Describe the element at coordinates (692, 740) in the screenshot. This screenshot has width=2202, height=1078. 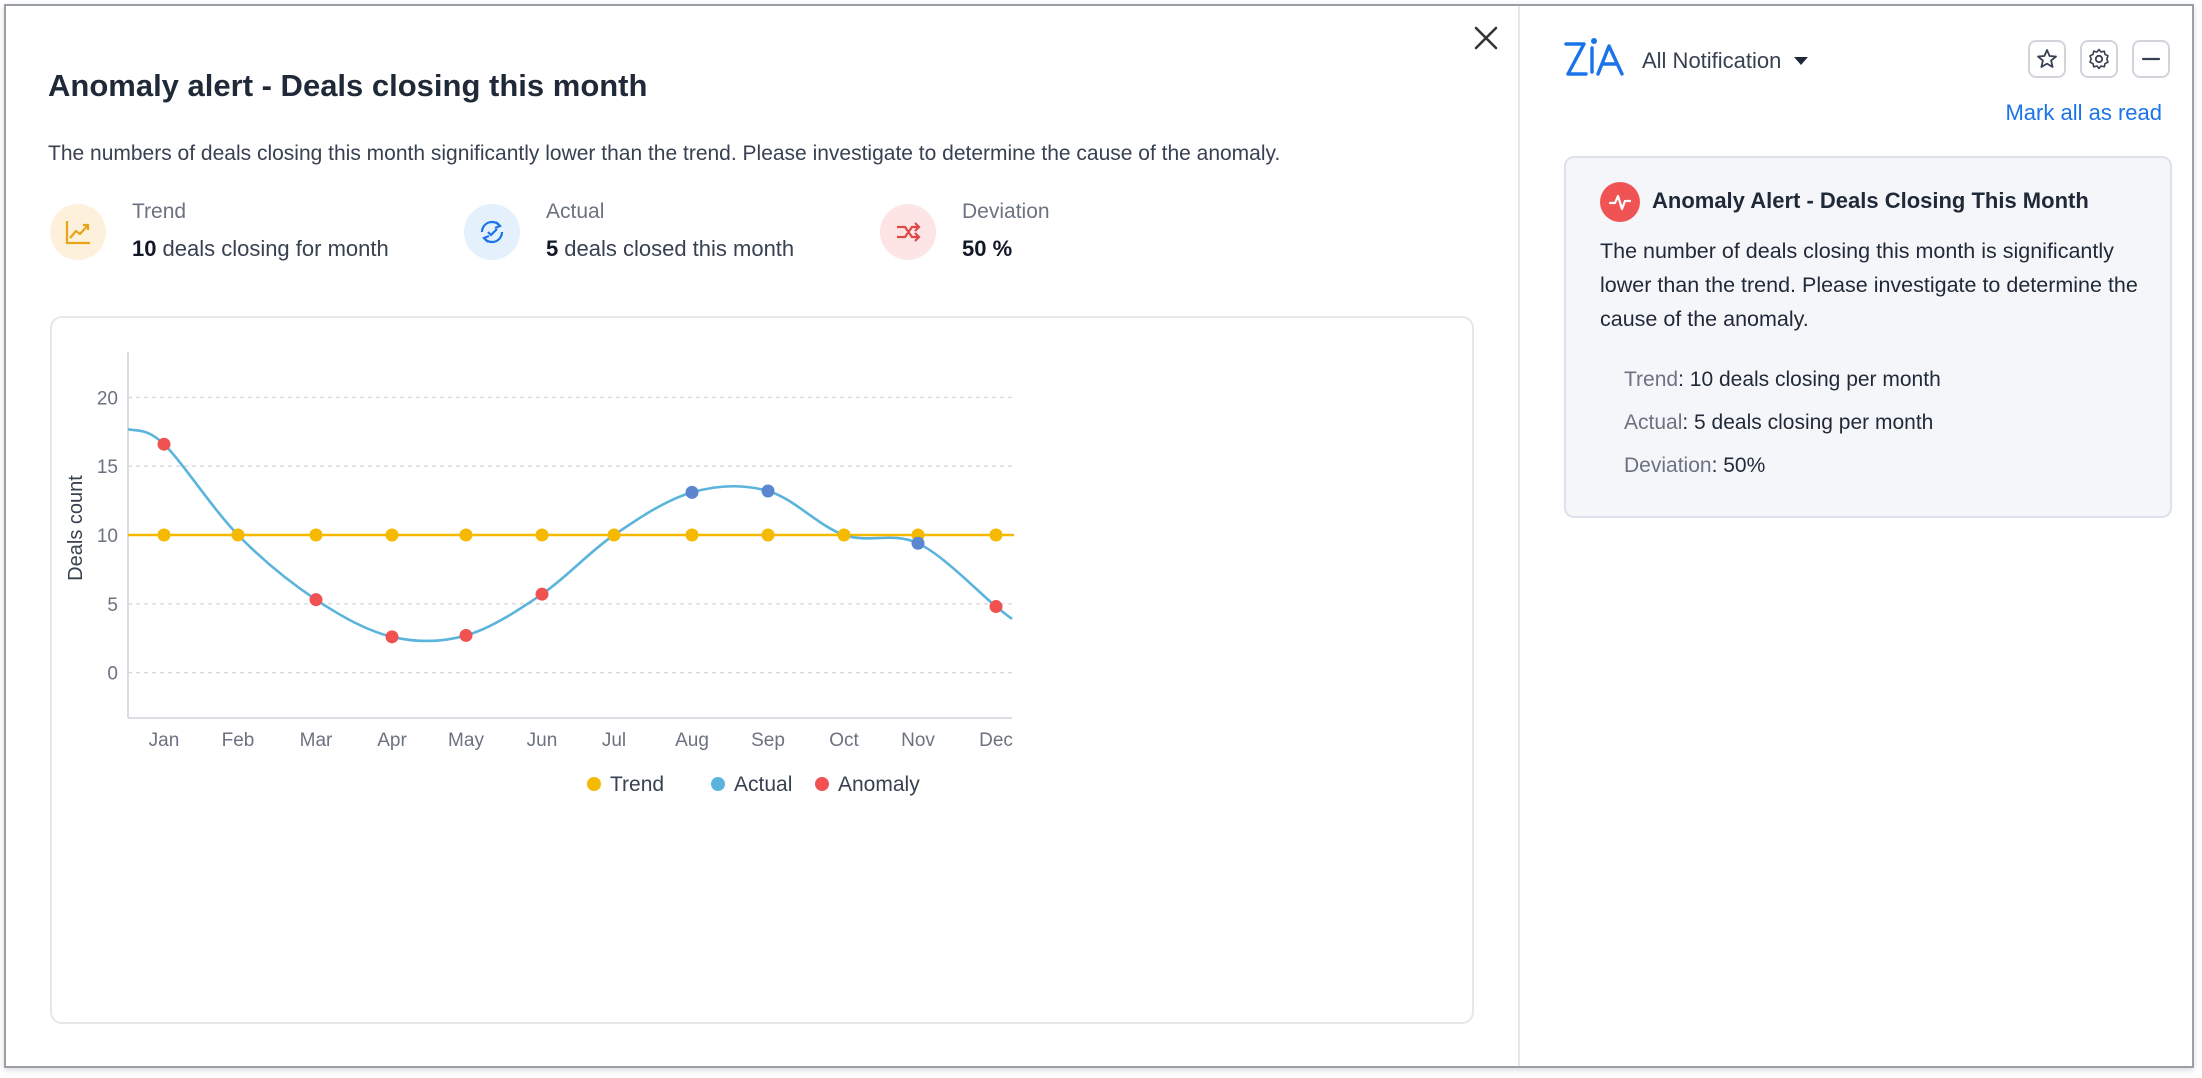
I see `x-tick-label: Aug` at that location.